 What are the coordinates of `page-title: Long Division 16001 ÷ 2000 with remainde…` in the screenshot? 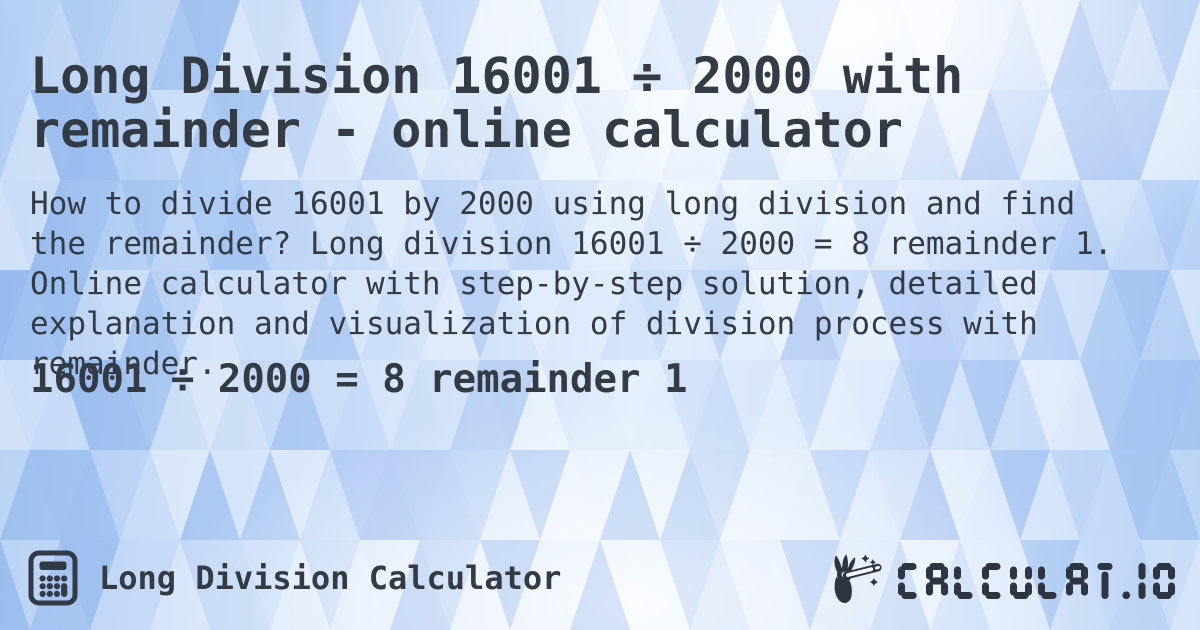 It's located at (497, 103).